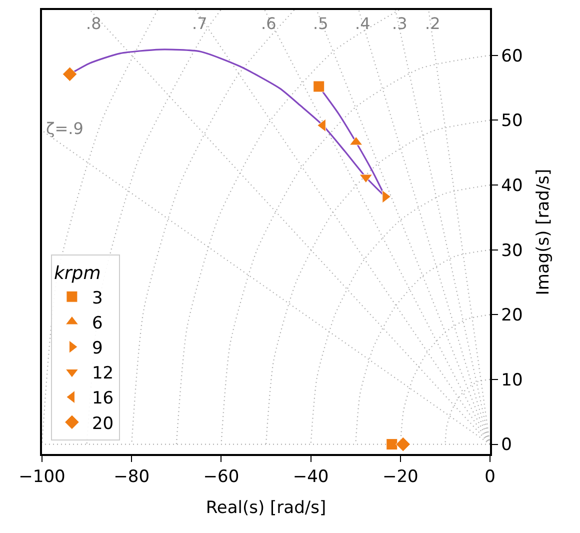 The height and width of the screenshot is (533, 580). Describe the element at coordinates (512, 250) in the screenshot. I see `y-tick-label: 30` at that location.